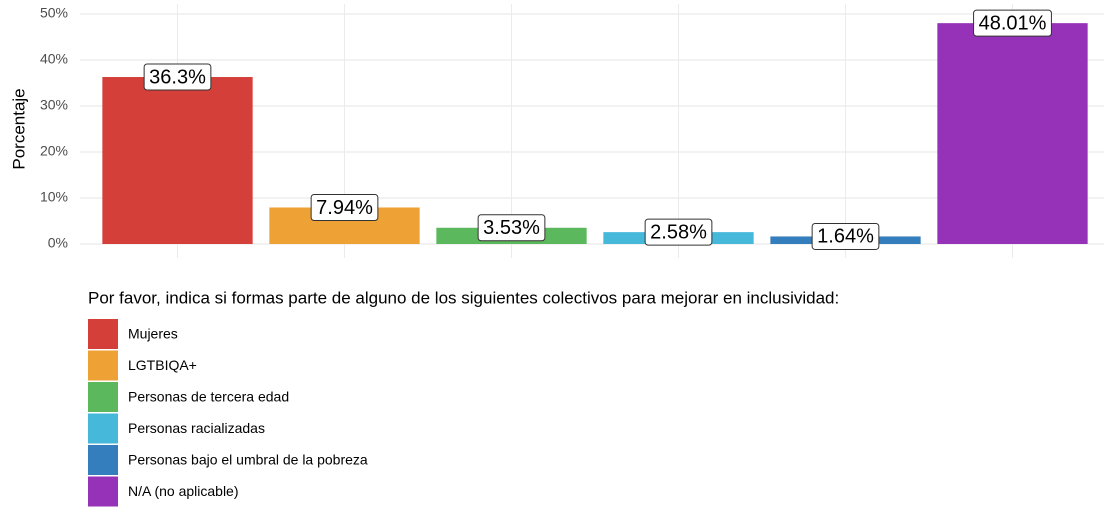  I want to click on y-tick-label: 30%, so click(54, 105).